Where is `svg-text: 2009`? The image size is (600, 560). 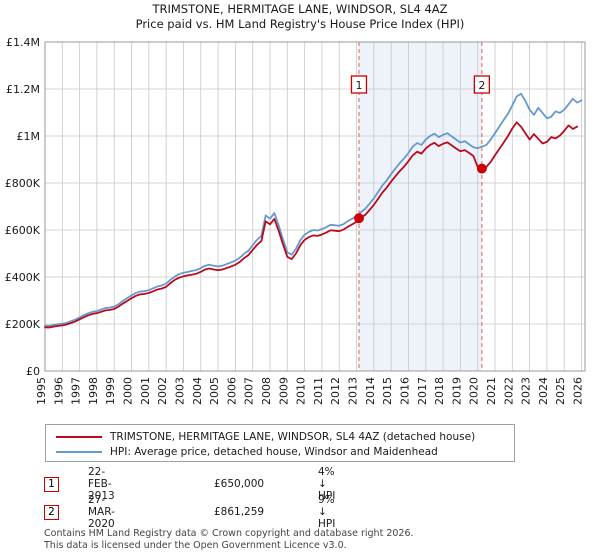
svg-text: 2009 is located at coordinates (283, 391).